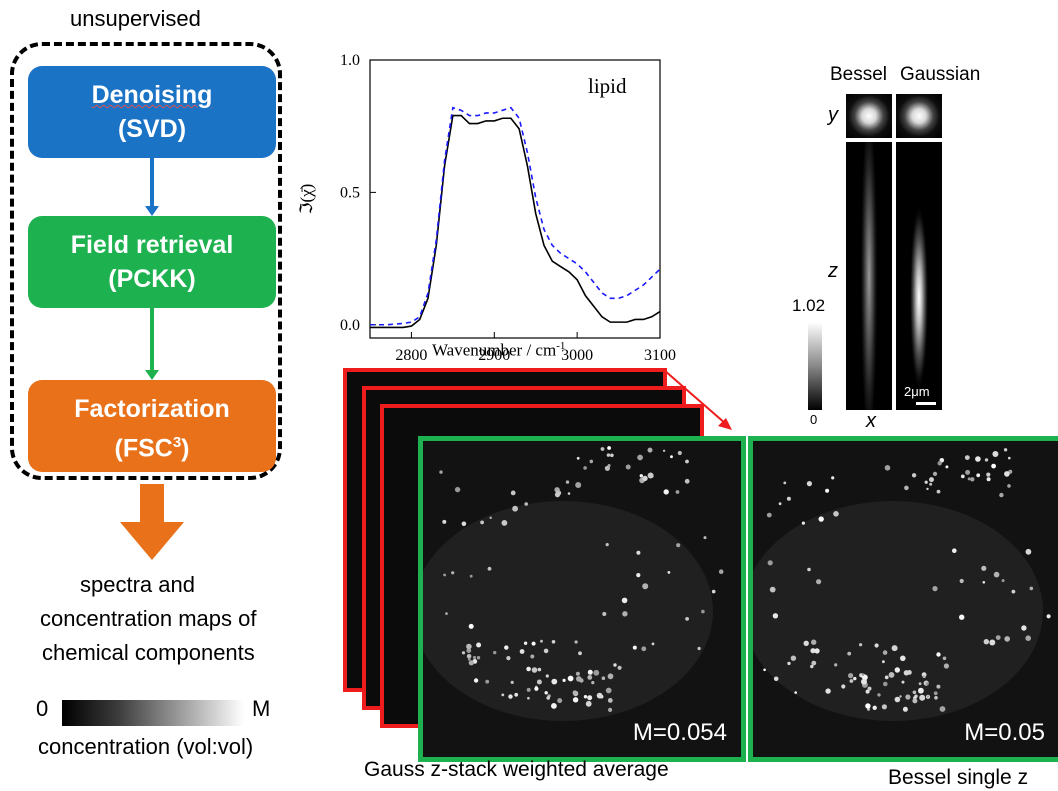 This screenshot has width=1058, height=791. What do you see at coordinates (577, 355) in the screenshot?
I see `x-tick-label-2: 3000` at bounding box center [577, 355].